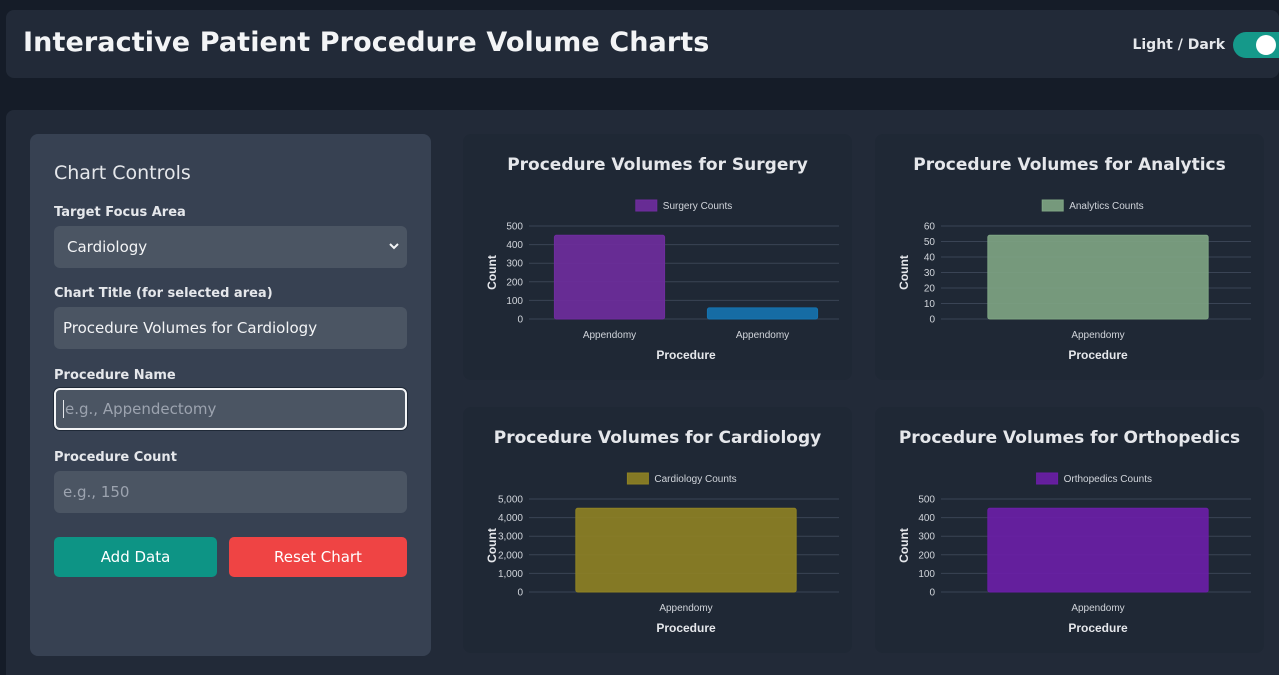  I want to click on y-tick-label: 4,000, so click(510, 518).